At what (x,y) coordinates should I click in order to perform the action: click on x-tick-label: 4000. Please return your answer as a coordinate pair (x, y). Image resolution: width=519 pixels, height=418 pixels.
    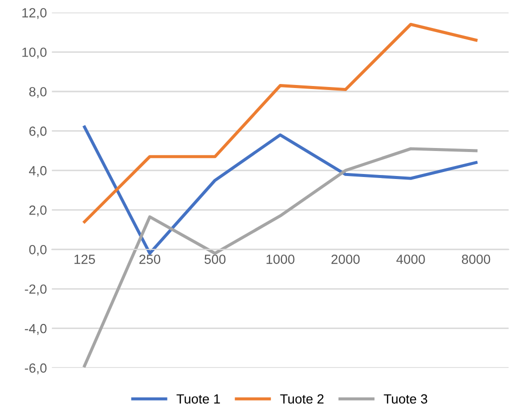
    Looking at the image, I should click on (410, 259).